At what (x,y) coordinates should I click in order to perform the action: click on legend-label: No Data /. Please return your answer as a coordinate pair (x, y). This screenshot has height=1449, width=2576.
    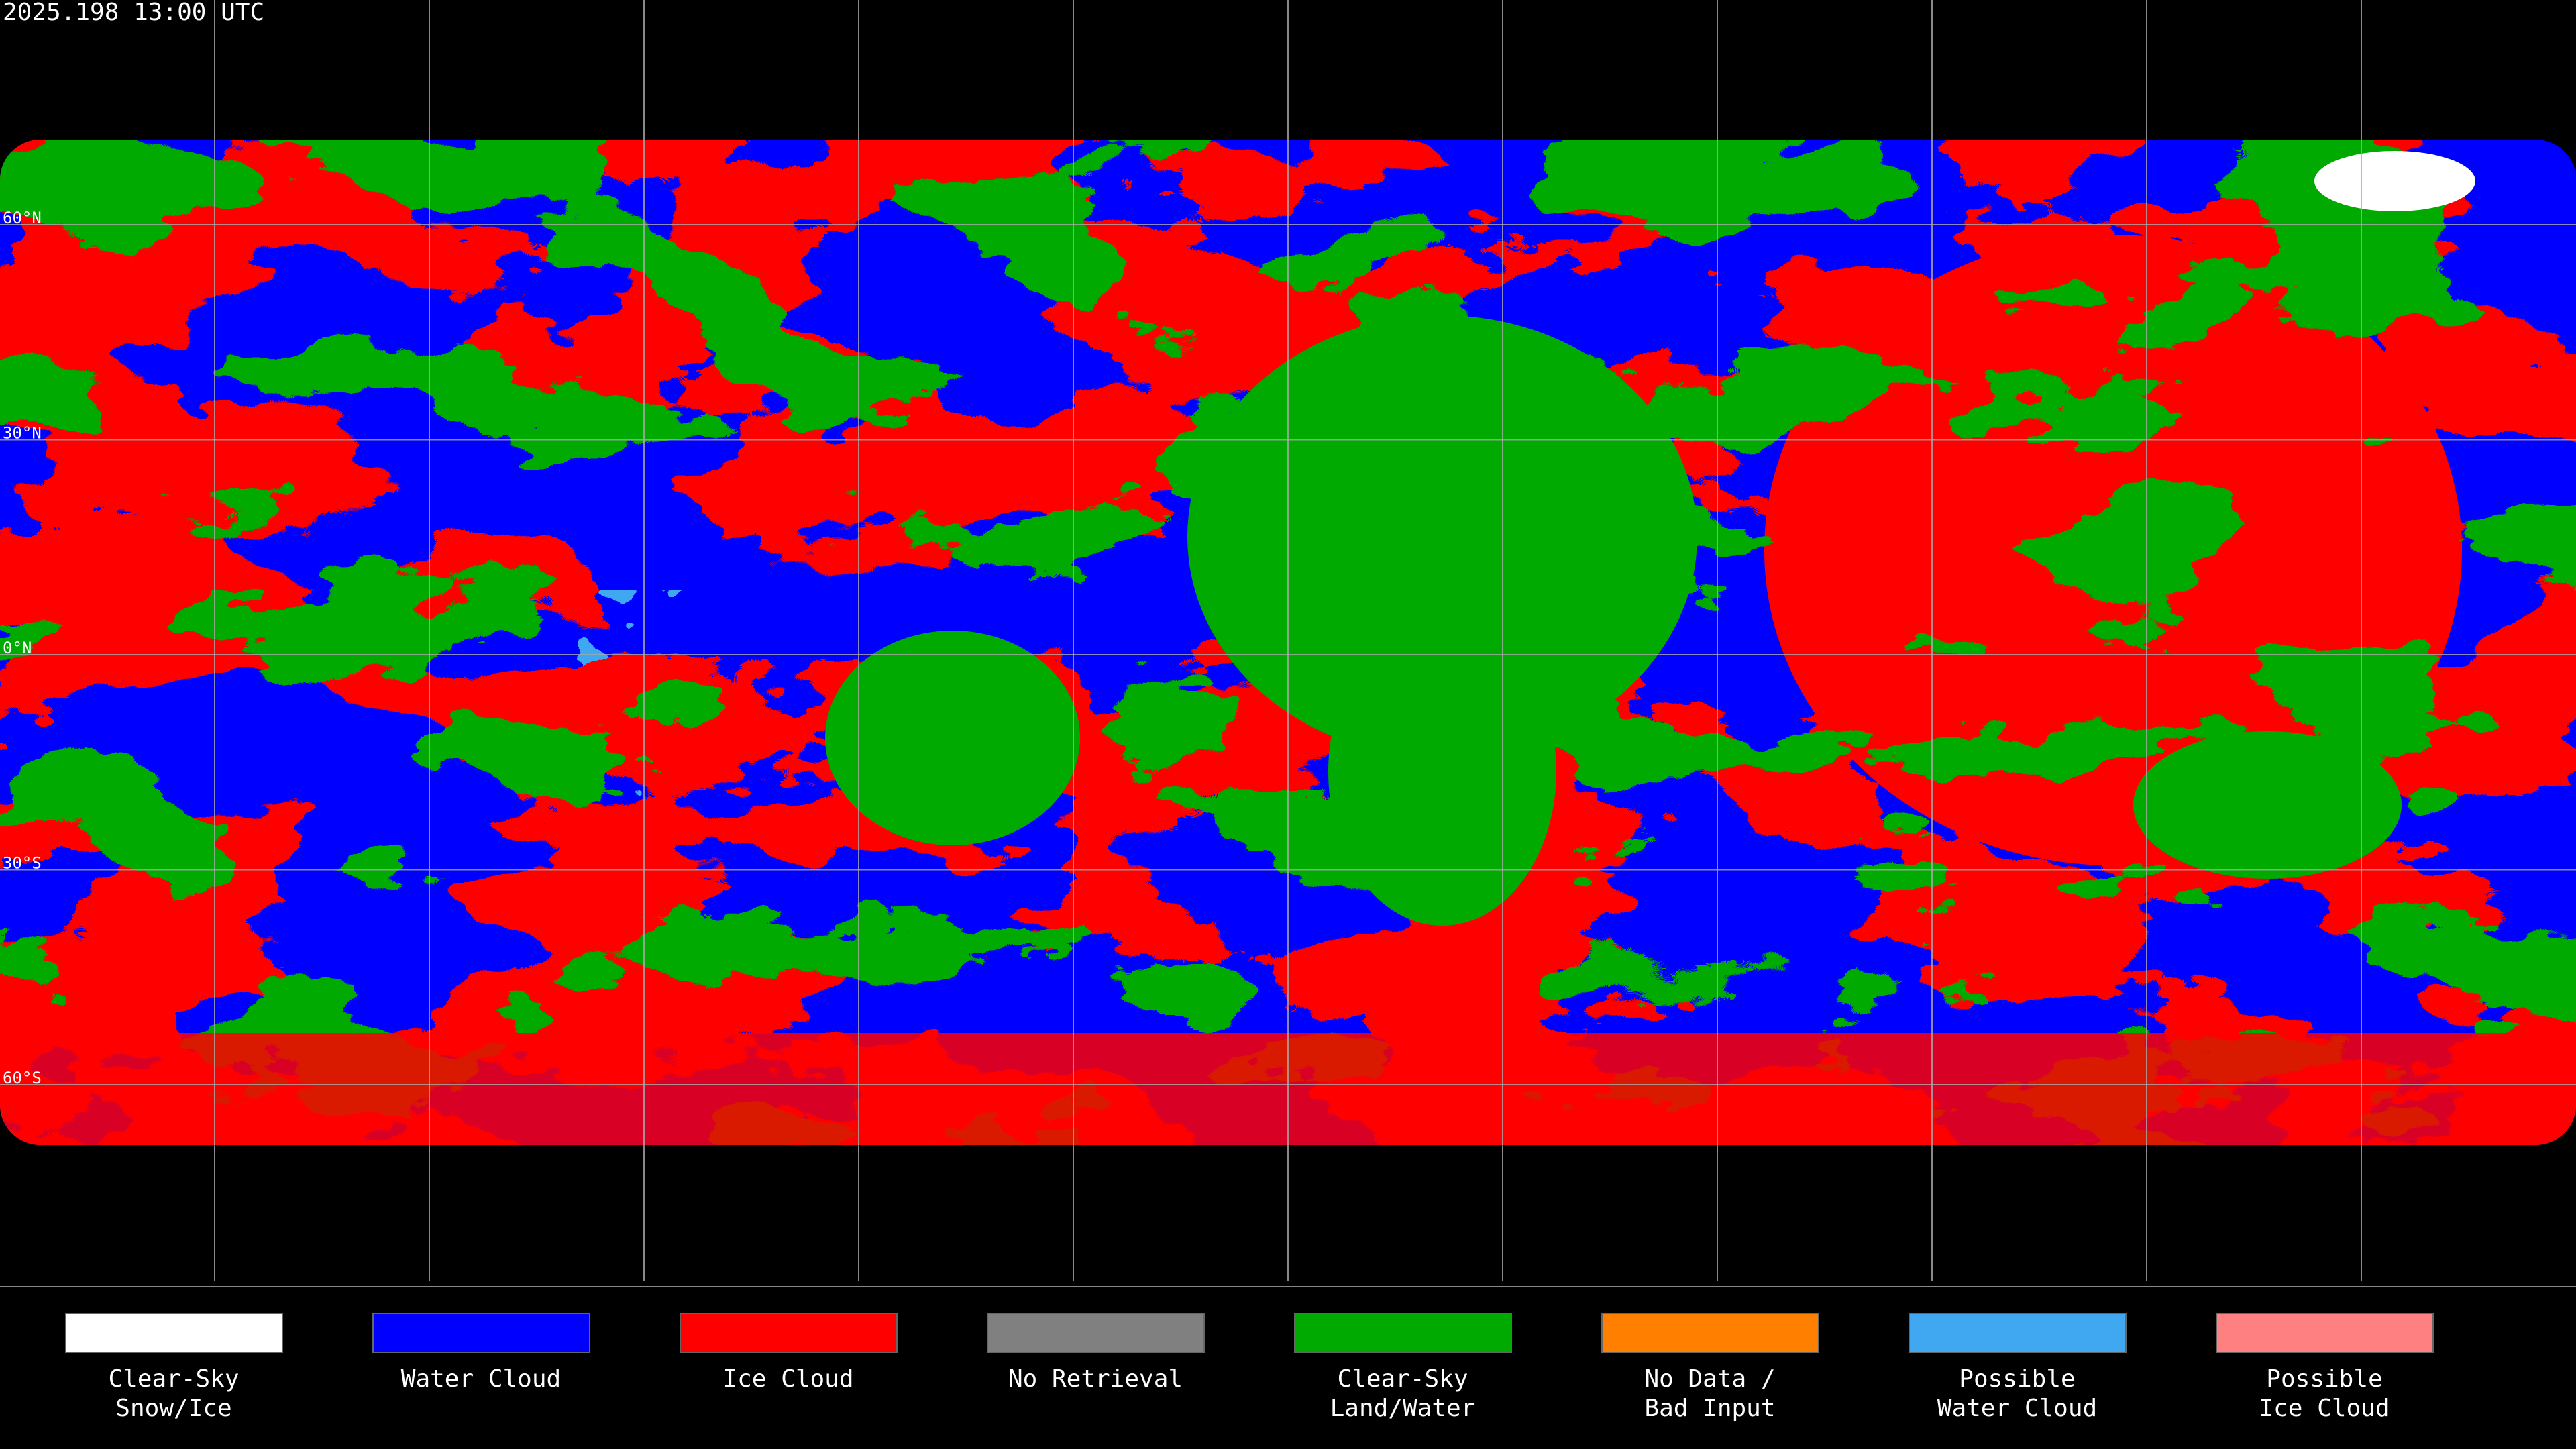
    Looking at the image, I should click on (1709, 1379).